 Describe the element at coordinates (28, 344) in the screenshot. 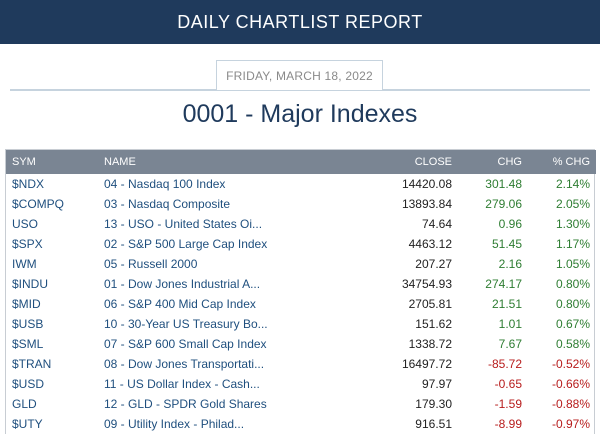

I see `symbol-link: $SML` at that location.